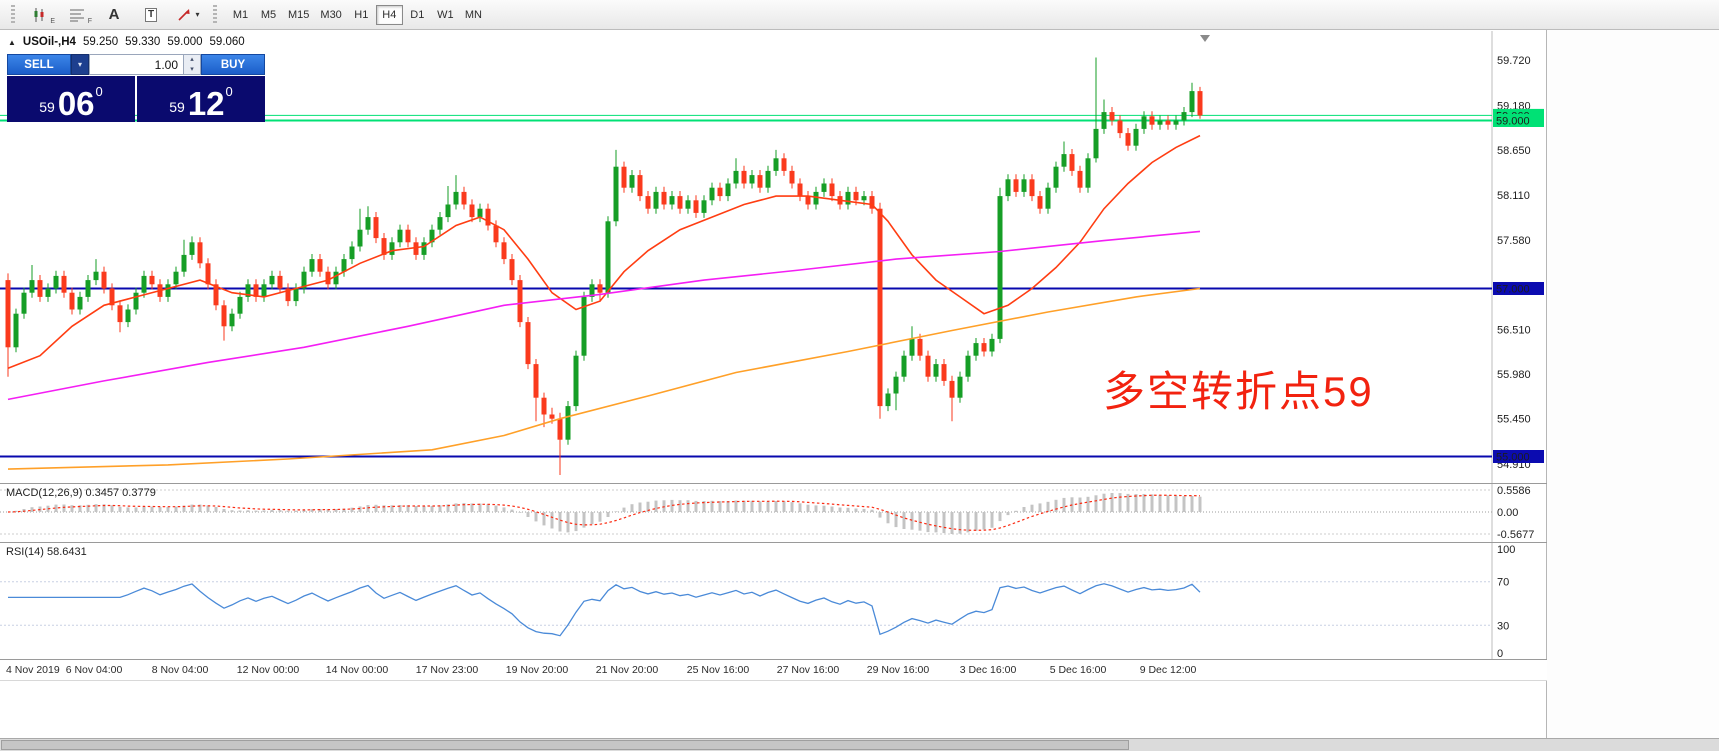  I want to click on rsi-canvas: 100 70 30 0, so click(773, 600).